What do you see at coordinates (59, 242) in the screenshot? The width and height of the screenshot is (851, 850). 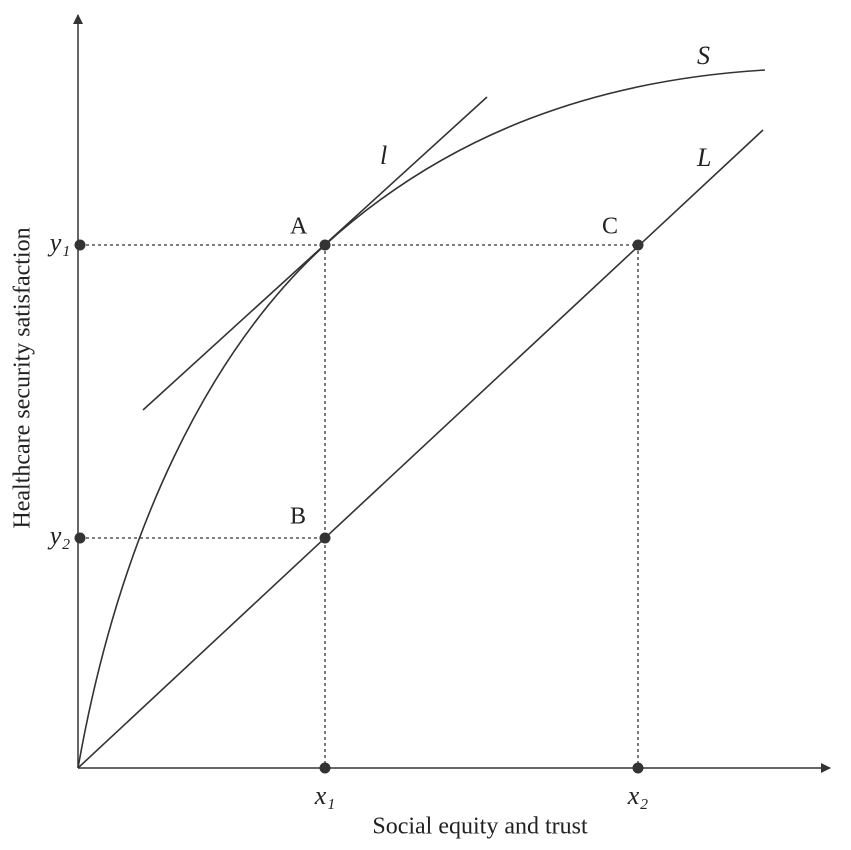 I see `tick-label: y₁` at bounding box center [59, 242].